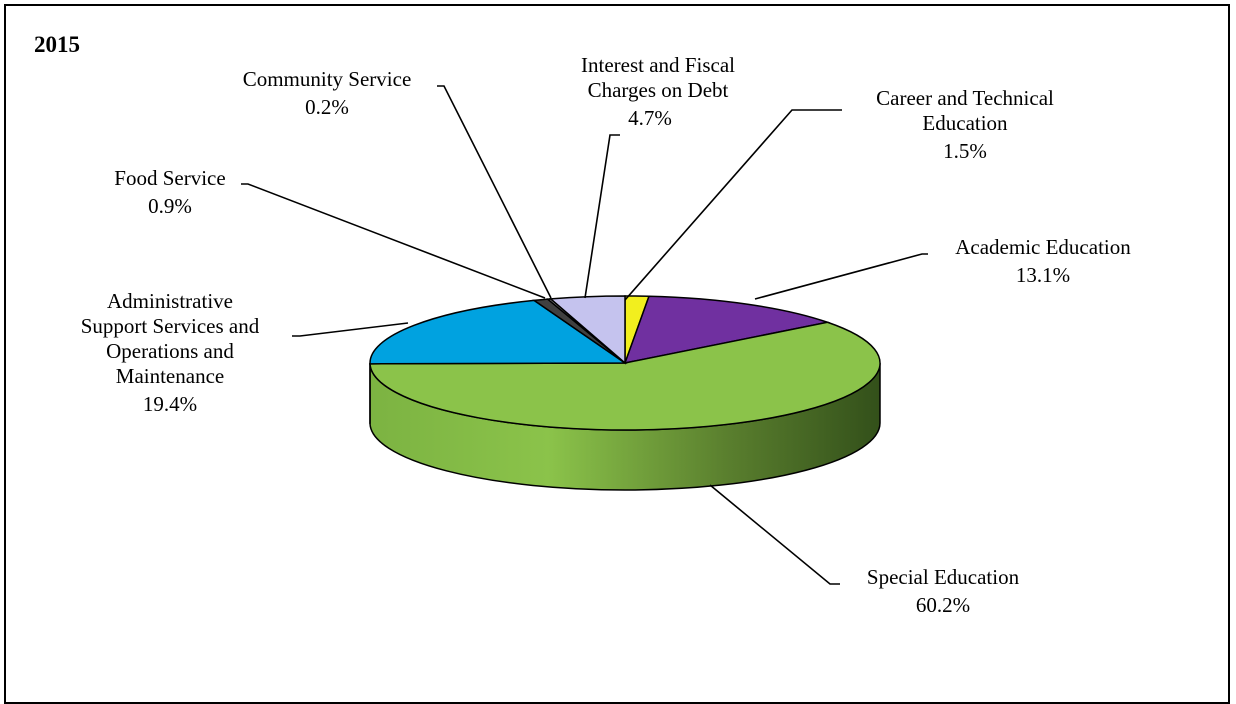 The image size is (1236, 704). I want to click on pie-slices, so click(625, 363).